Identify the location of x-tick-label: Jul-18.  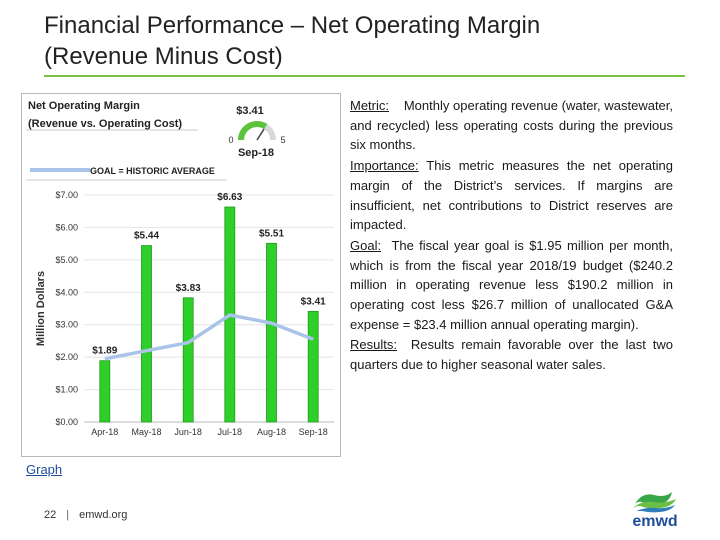
(230, 432).